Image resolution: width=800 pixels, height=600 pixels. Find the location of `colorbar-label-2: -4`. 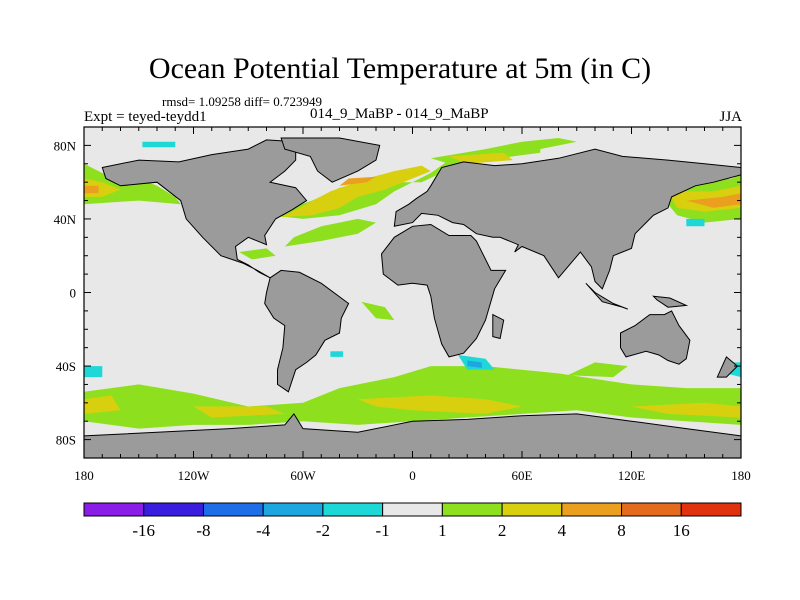

colorbar-label-2: -4 is located at coordinates (263, 530).